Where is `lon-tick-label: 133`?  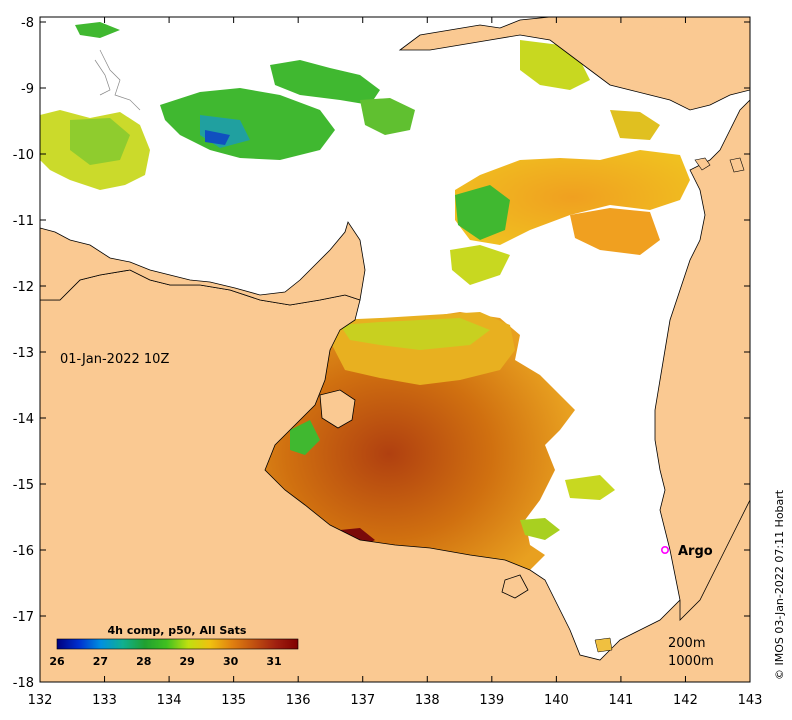 lon-tick-label: 133 is located at coordinates (104, 700).